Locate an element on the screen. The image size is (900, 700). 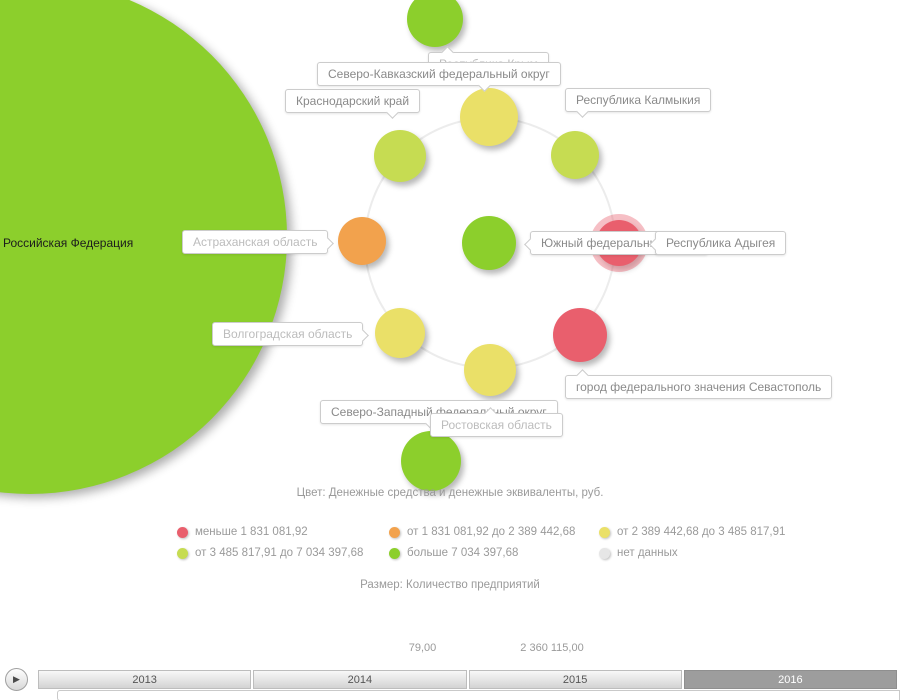
rf-region-label: Российская Федерация is located at coordinates (68, 243).